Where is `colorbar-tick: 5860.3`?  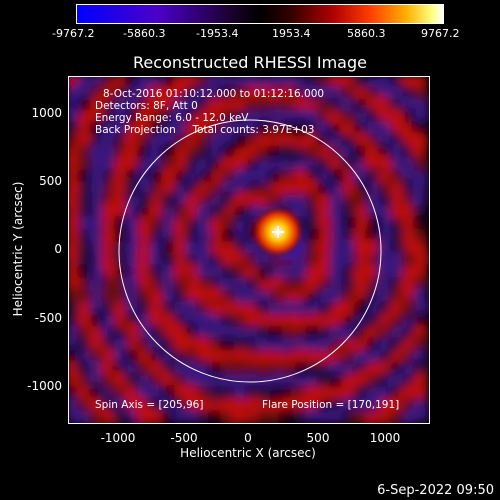
colorbar-tick: 5860.3 is located at coordinates (366, 33).